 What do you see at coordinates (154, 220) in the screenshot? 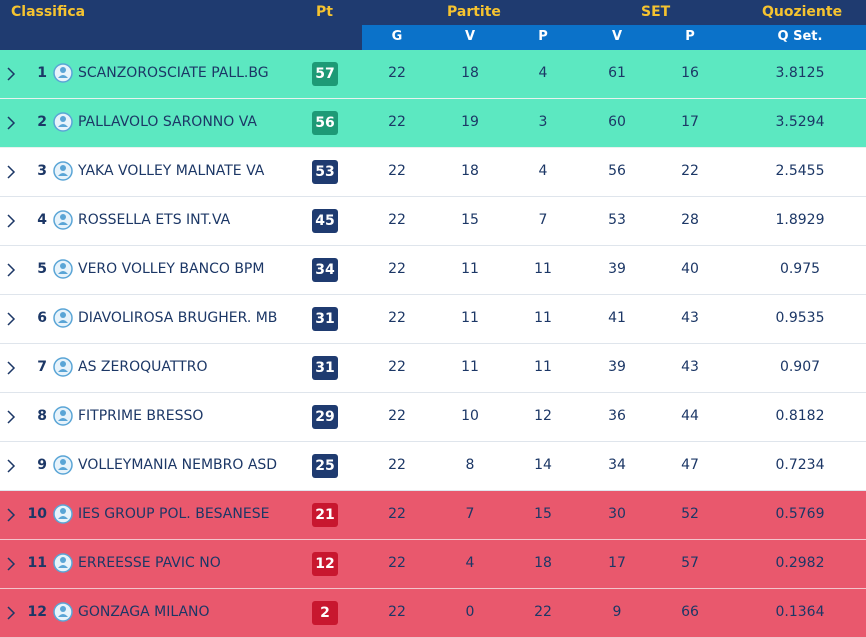
I see `team-name: ROSSELLA ETS INT.VA` at bounding box center [154, 220].